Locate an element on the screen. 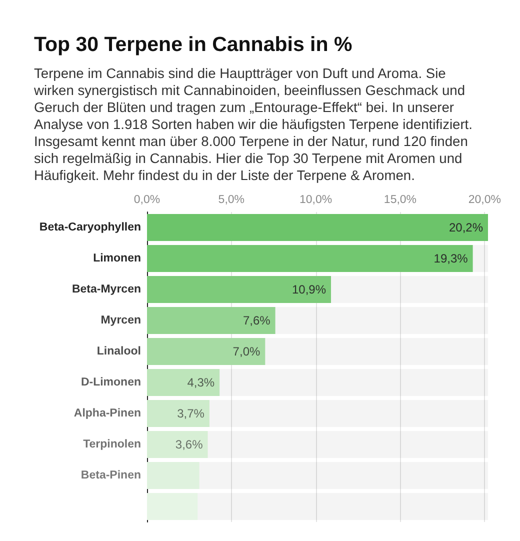 The height and width of the screenshot is (541, 520). x-tick-label: 15,0% is located at coordinates (400, 200).